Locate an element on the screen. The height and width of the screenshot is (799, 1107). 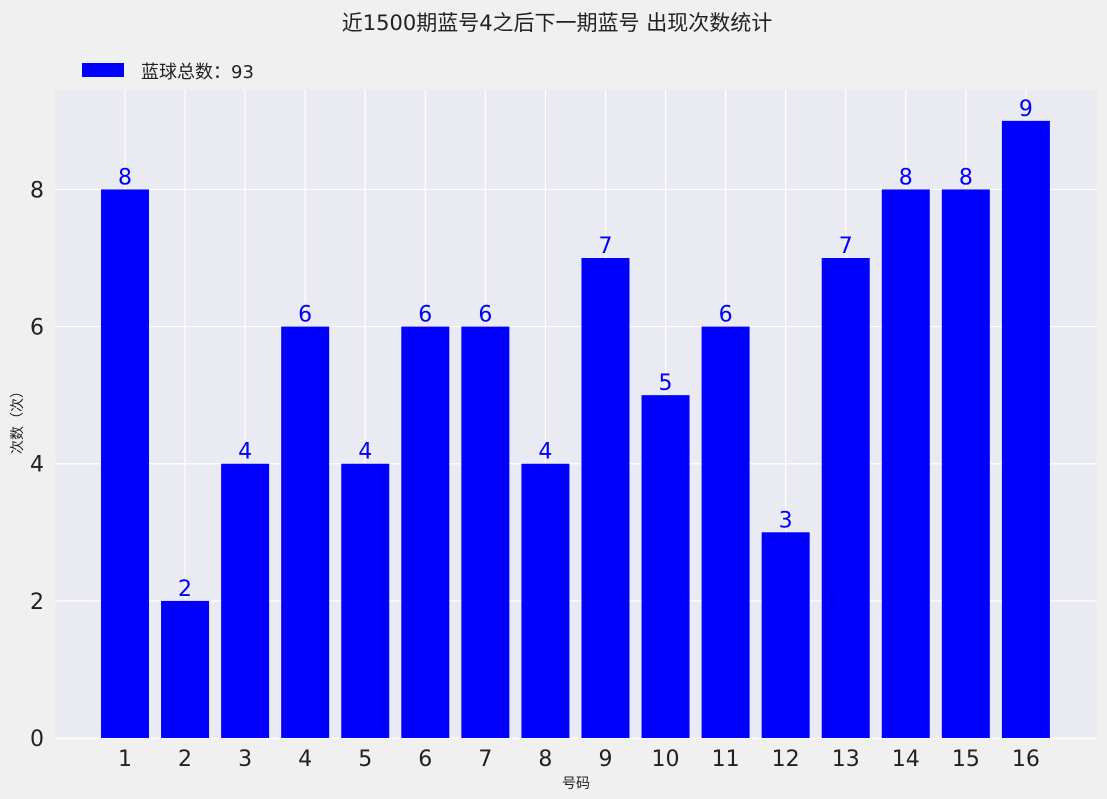
legend: 蓝球总数：93 is located at coordinates (168, 72).